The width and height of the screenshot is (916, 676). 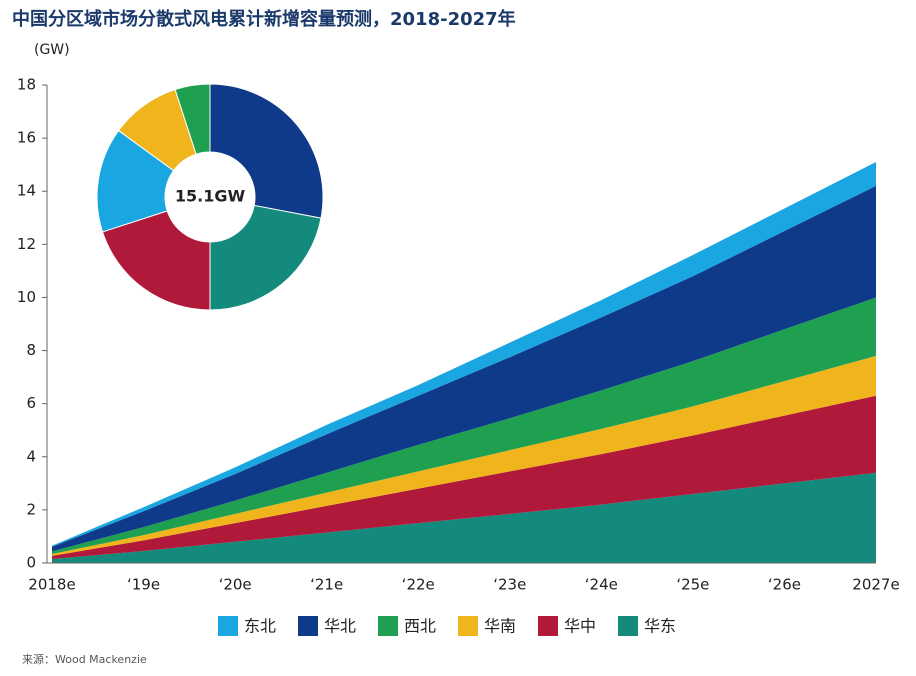 I want to click on y-tick-label: 0, so click(x=31, y=563).